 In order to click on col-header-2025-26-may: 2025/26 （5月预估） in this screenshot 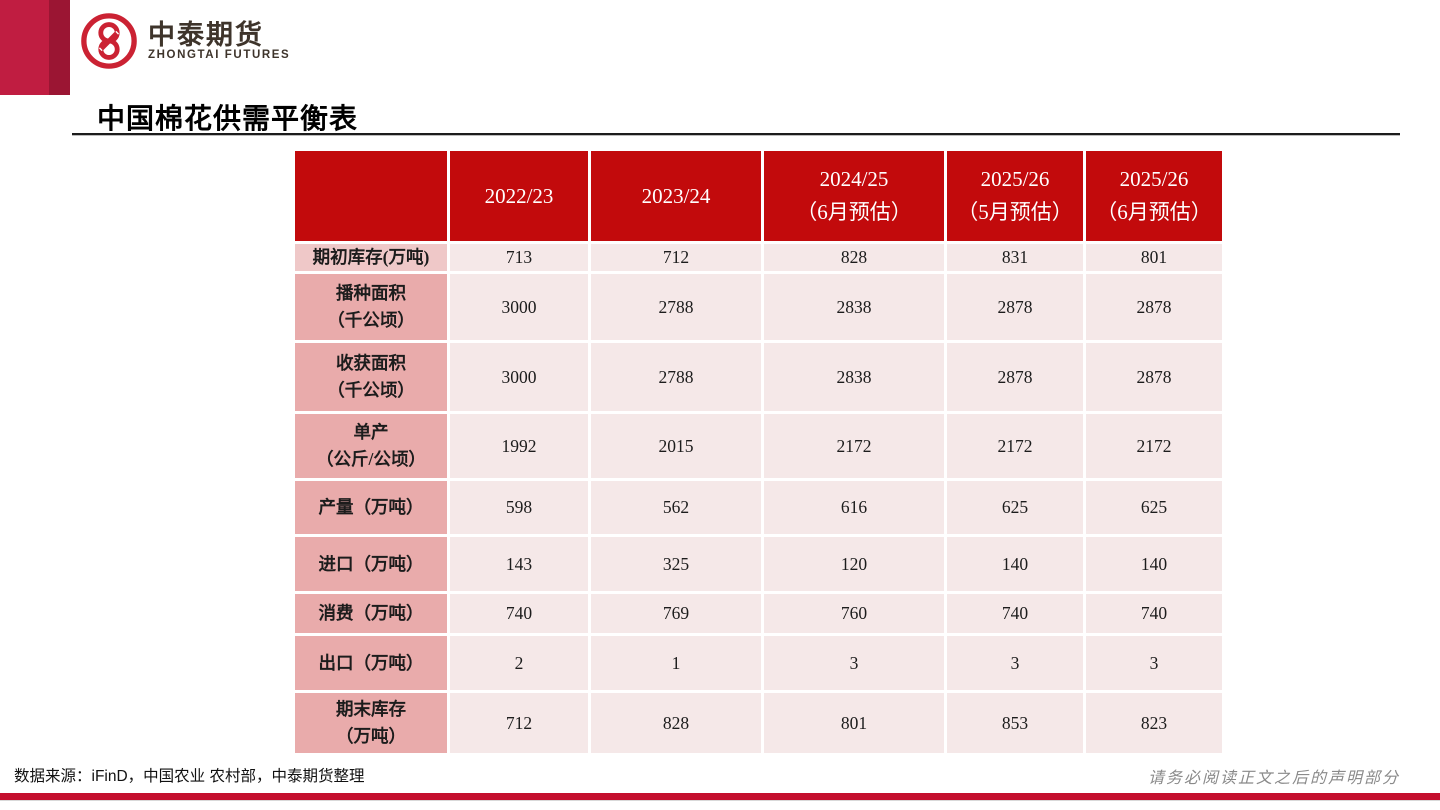, I will do `click(1015, 196)`.